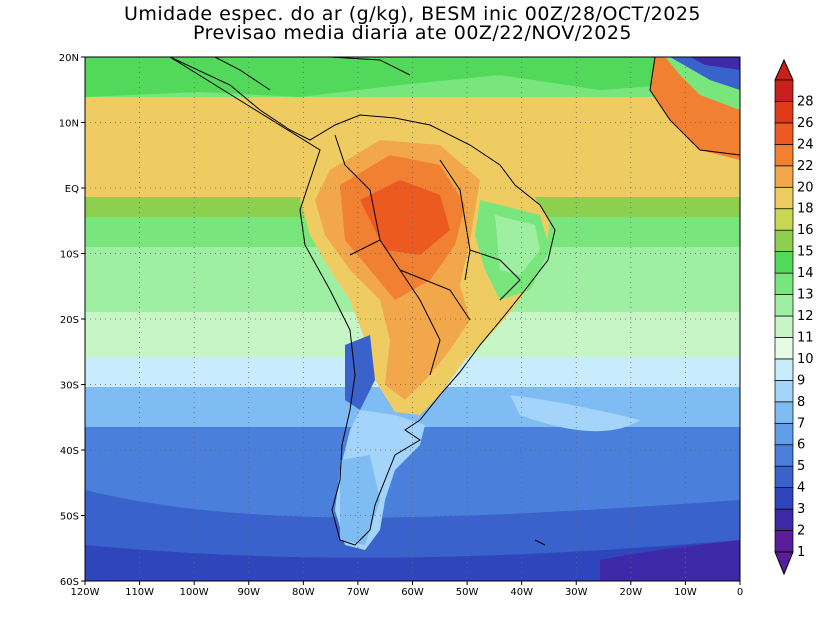 The width and height of the screenshot is (825, 637). I want to click on colorbar-level-label: 4, so click(801, 488).